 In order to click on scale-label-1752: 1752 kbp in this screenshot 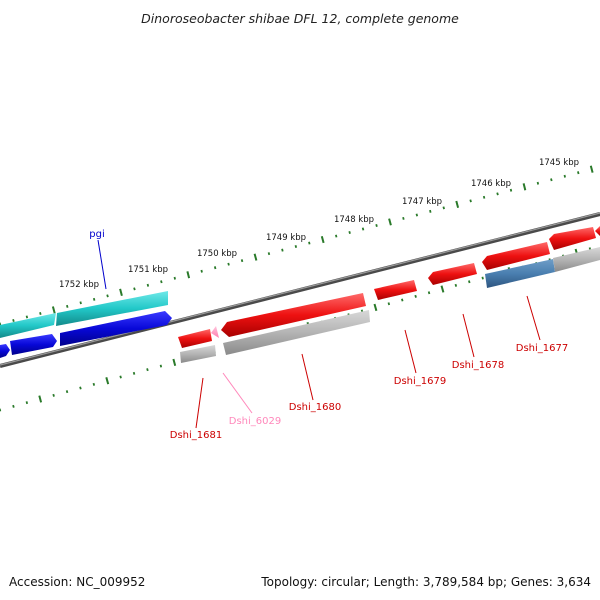, I will do `click(79, 285)`.